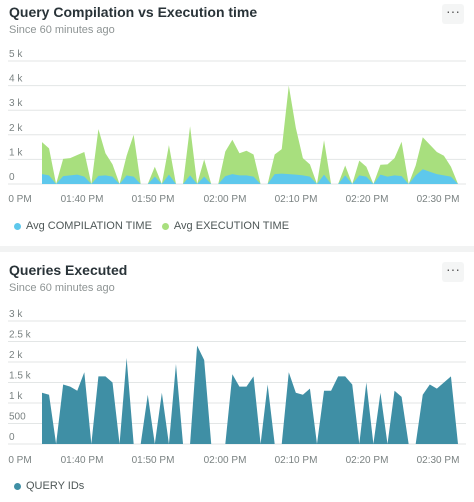  Describe the element at coordinates (133, 12) in the screenshot. I see `panel-title: Query Compilation vs Execution time` at that location.